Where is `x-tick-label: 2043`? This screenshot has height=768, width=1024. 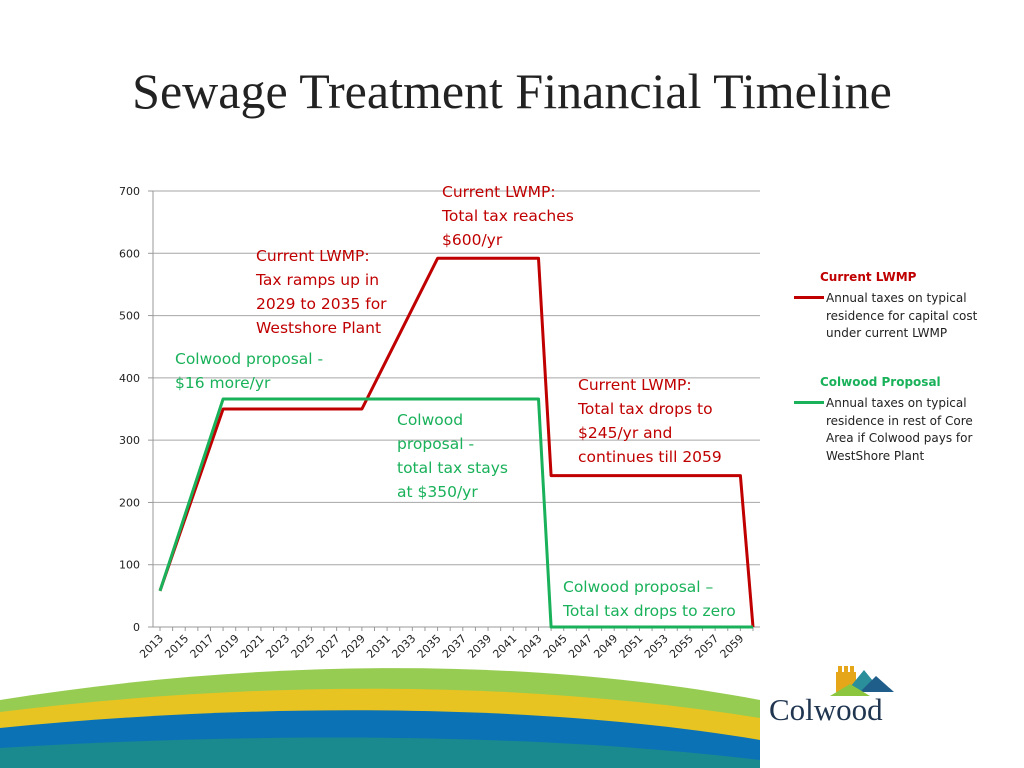
x-tick-label: 2043 is located at coordinates (530, 646).